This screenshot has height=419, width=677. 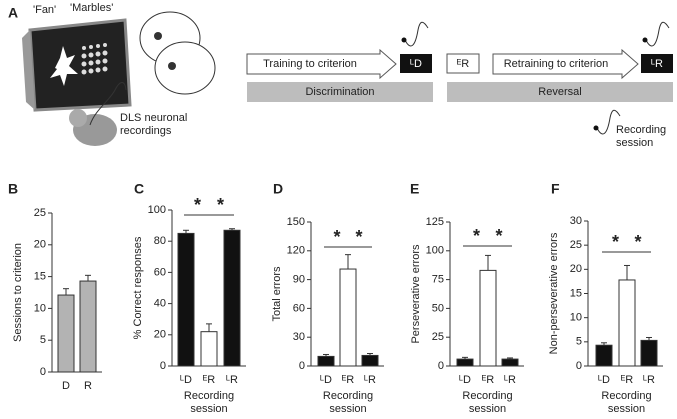 What do you see at coordinates (158, 36) in the screenshot?
I see `dls-site` at bounding box center [158, 36].